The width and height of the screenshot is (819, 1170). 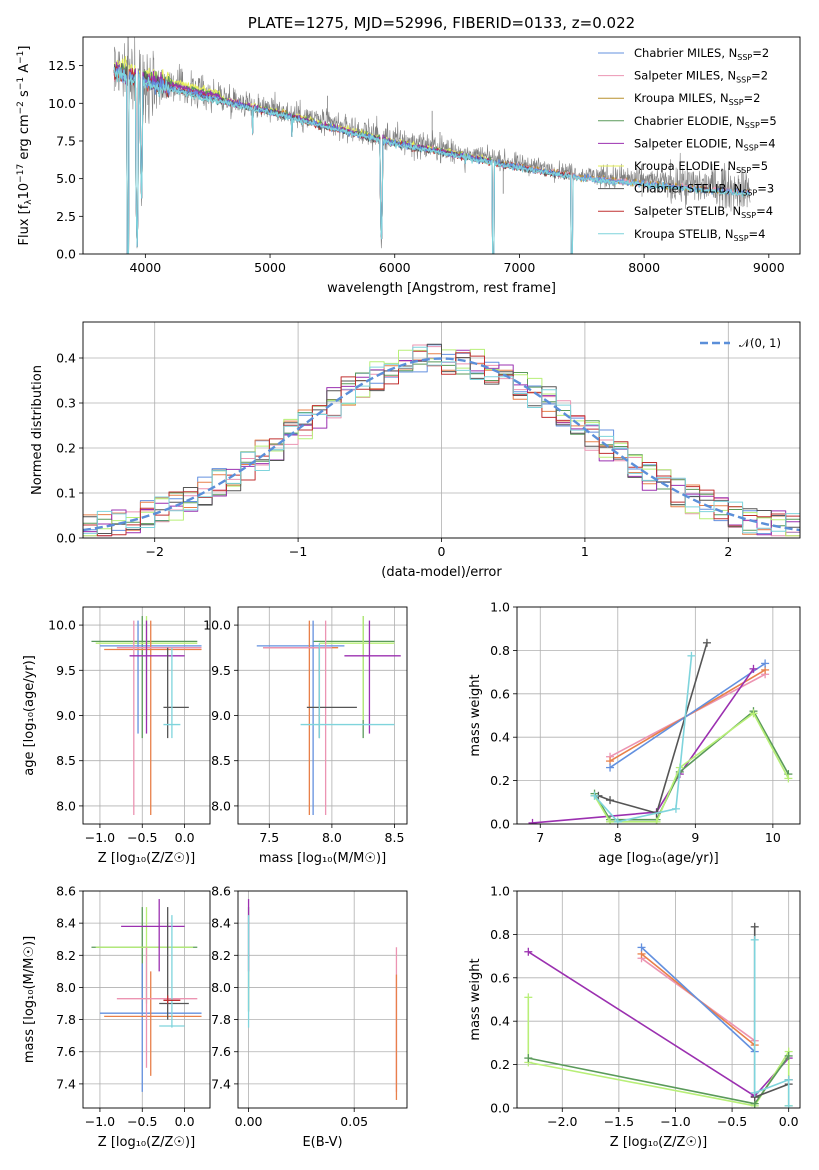 What do you see at coordinates (757, 234) in the screenshot?
I see `legend-nssp: =4` at bounding box center [757, 234].